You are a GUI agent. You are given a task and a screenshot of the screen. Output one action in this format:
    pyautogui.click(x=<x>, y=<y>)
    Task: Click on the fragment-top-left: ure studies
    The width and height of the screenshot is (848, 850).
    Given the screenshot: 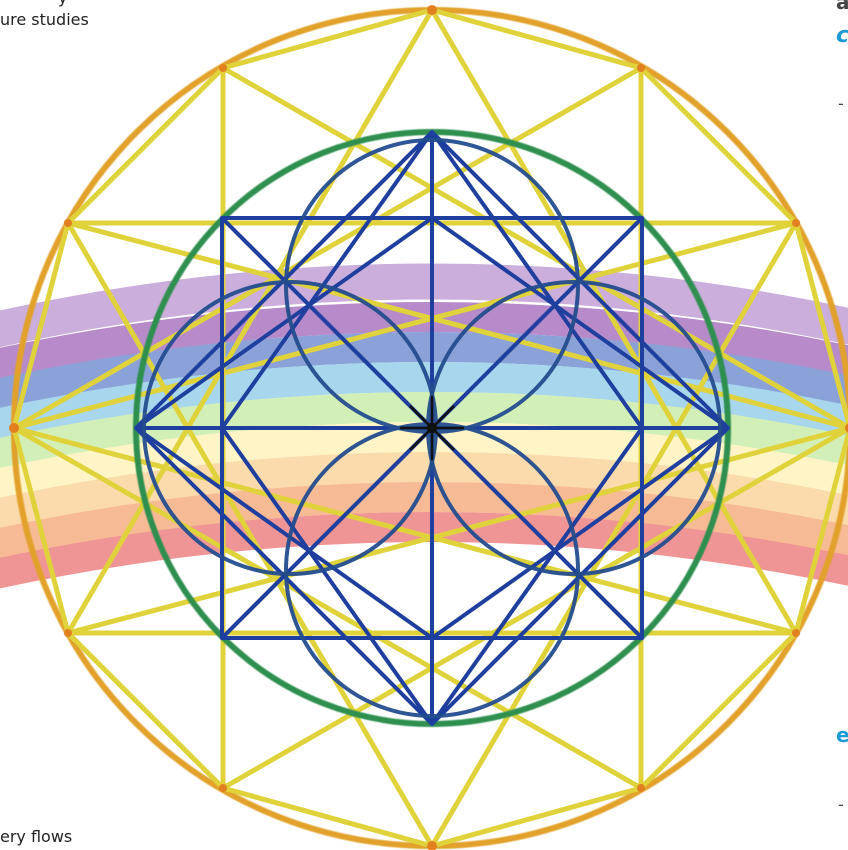 What is the action you would take?
    pyautogui.click(x=44, y=19)
    